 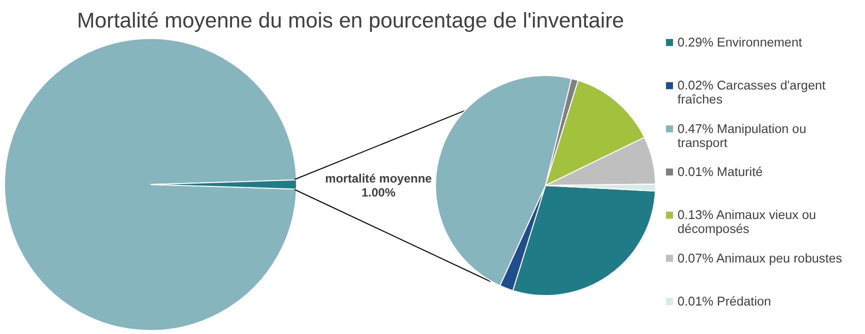 I want to click on legend-label: 0.07% Animaux peu robustes, so click(x=760, y=258).